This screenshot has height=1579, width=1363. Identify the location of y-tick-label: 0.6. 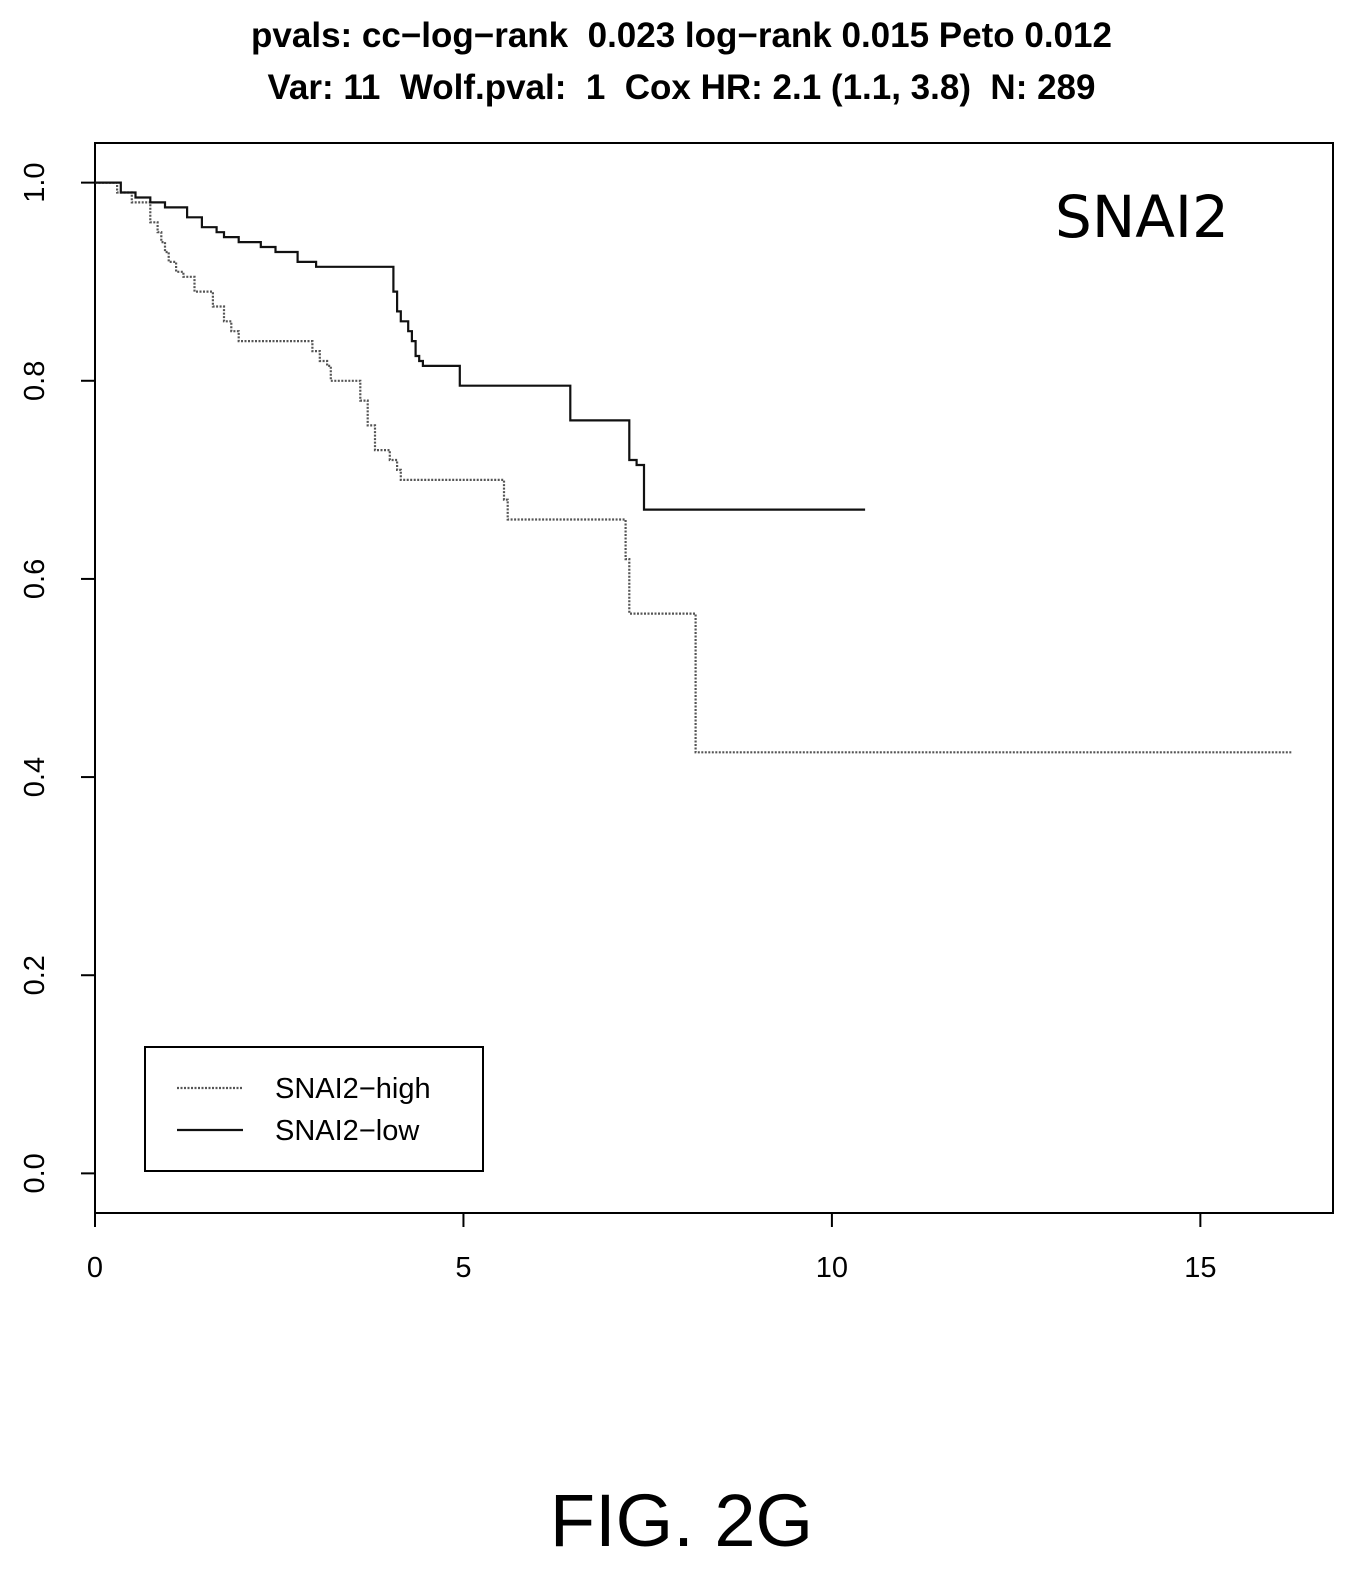
(35, 579).